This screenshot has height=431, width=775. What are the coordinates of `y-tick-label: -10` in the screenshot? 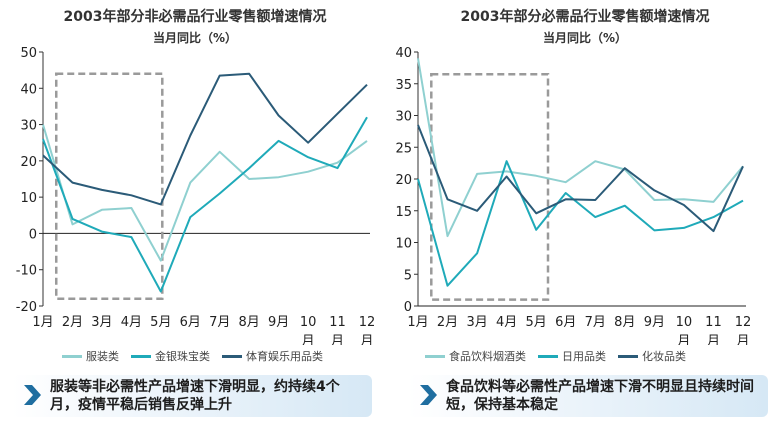 It's located at (26, 271).